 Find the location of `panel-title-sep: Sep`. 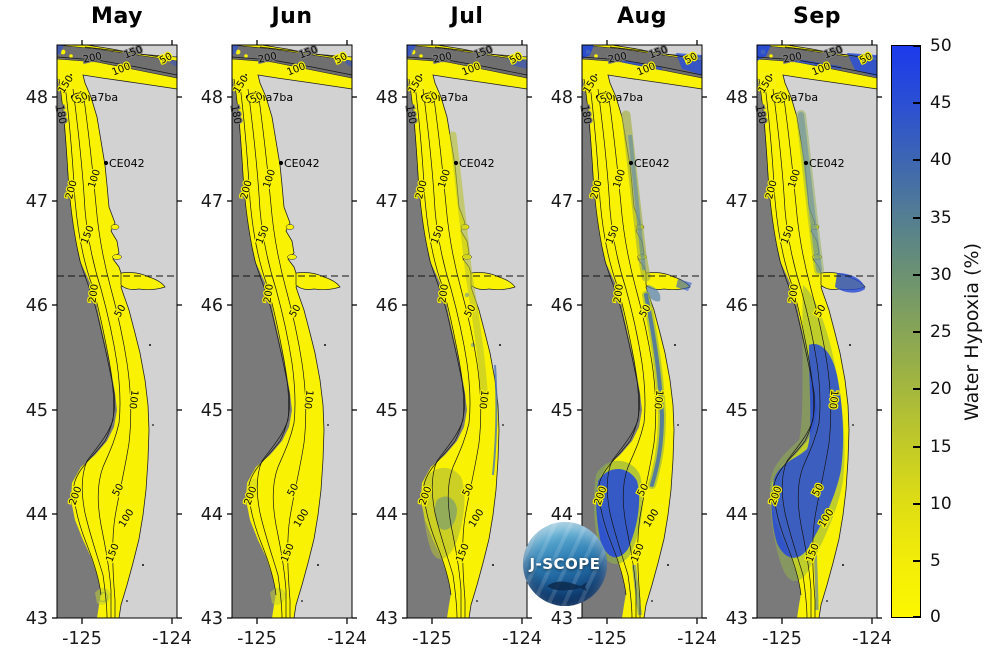

panel-title-sep: Sep is located at coordinates (816, 16).